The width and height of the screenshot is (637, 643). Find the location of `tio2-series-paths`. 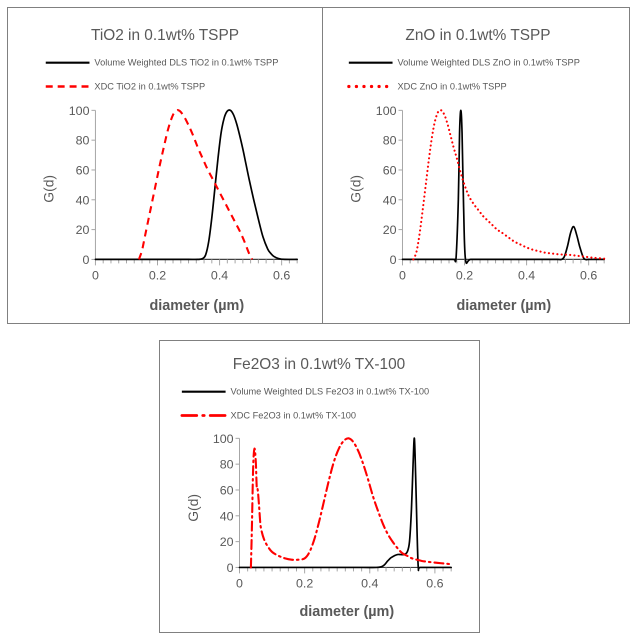

tio2-series-paths is located at coordinates (196, 185).